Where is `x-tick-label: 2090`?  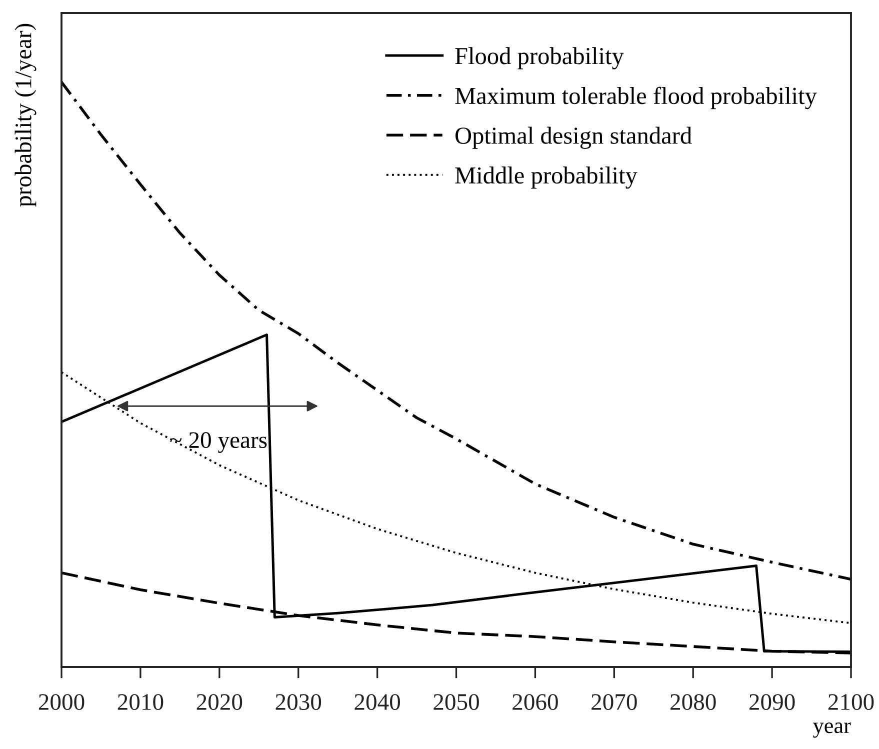 x-tick-label: 2090 is located at coordinates (772, 702).